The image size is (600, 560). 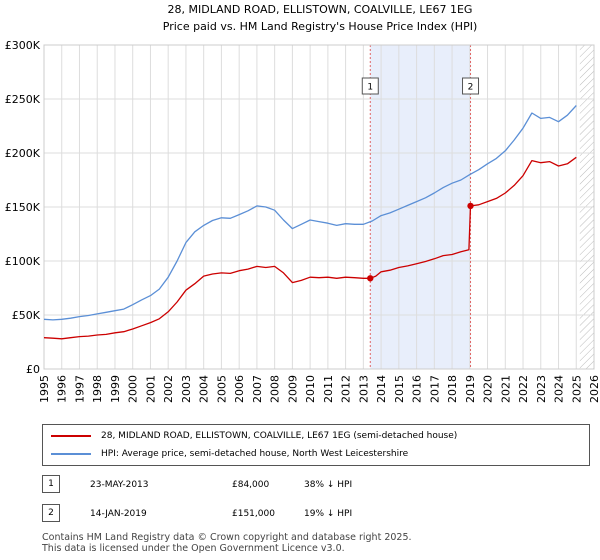 What do you see at coordinates (417, 389) in the screenshot?
I see `x-tick-label: 2016` at bounding box center [417, 389].